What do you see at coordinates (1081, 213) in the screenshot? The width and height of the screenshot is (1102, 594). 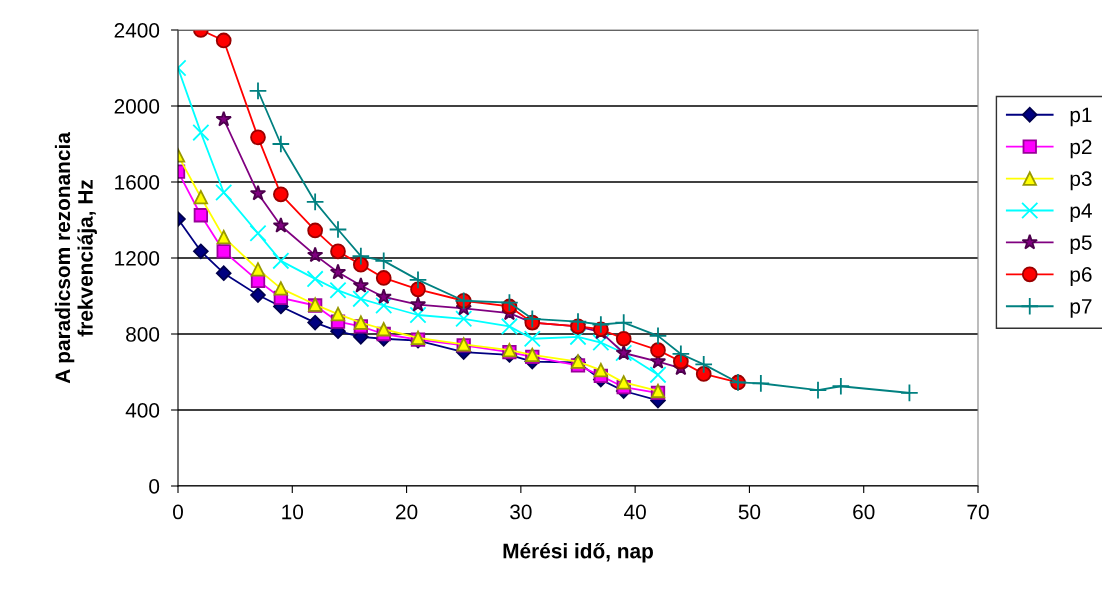 I see `legend-label: p4` at bounding box center [1081, 213].